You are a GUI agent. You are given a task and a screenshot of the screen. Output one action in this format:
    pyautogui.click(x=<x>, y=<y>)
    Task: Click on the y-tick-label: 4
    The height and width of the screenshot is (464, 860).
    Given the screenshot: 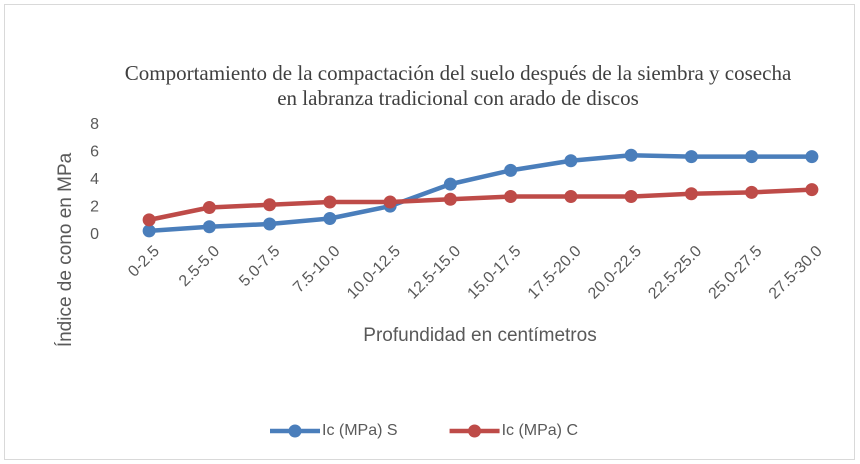 What is the action you would take?
    pyautogui.click(x=94, y=179)
    